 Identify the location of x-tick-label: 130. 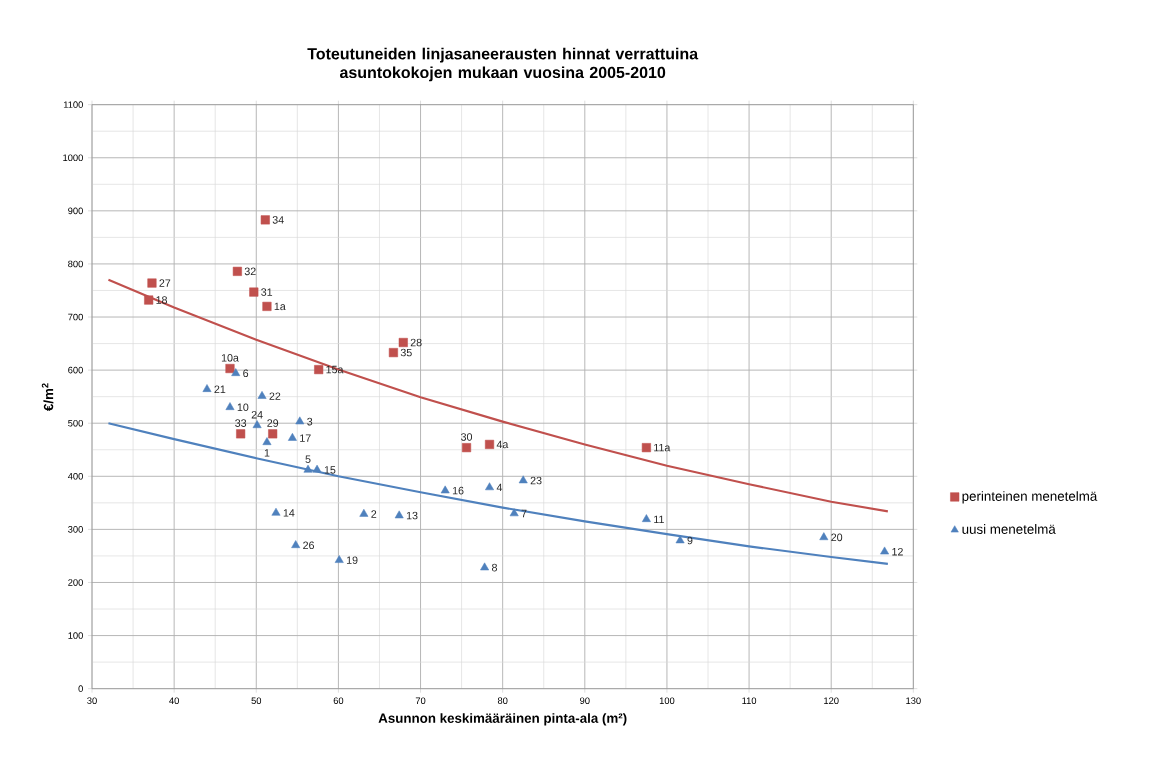
(913, 701).